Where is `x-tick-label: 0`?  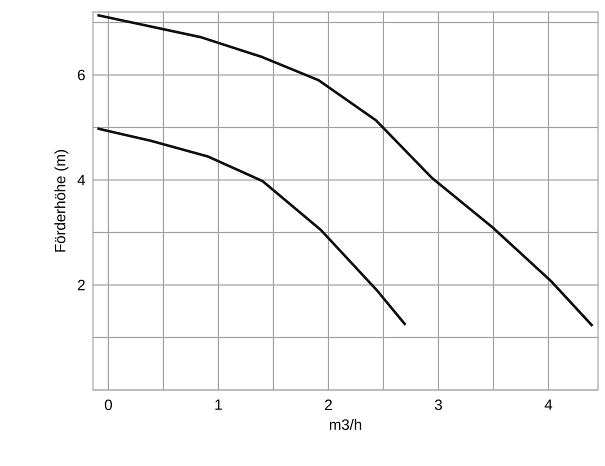 x-tick-label: 0 is located at coordinates (108, 405).